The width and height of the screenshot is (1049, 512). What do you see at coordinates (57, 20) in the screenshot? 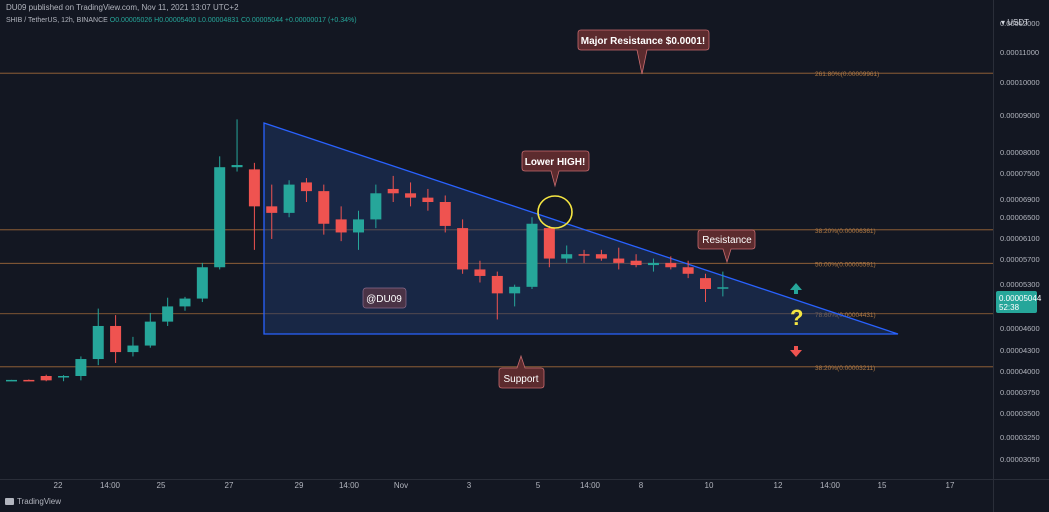
I see `symbol-name: SHIB / TetherUS, 12h, BINANCE` at bounding box center [57, 20].